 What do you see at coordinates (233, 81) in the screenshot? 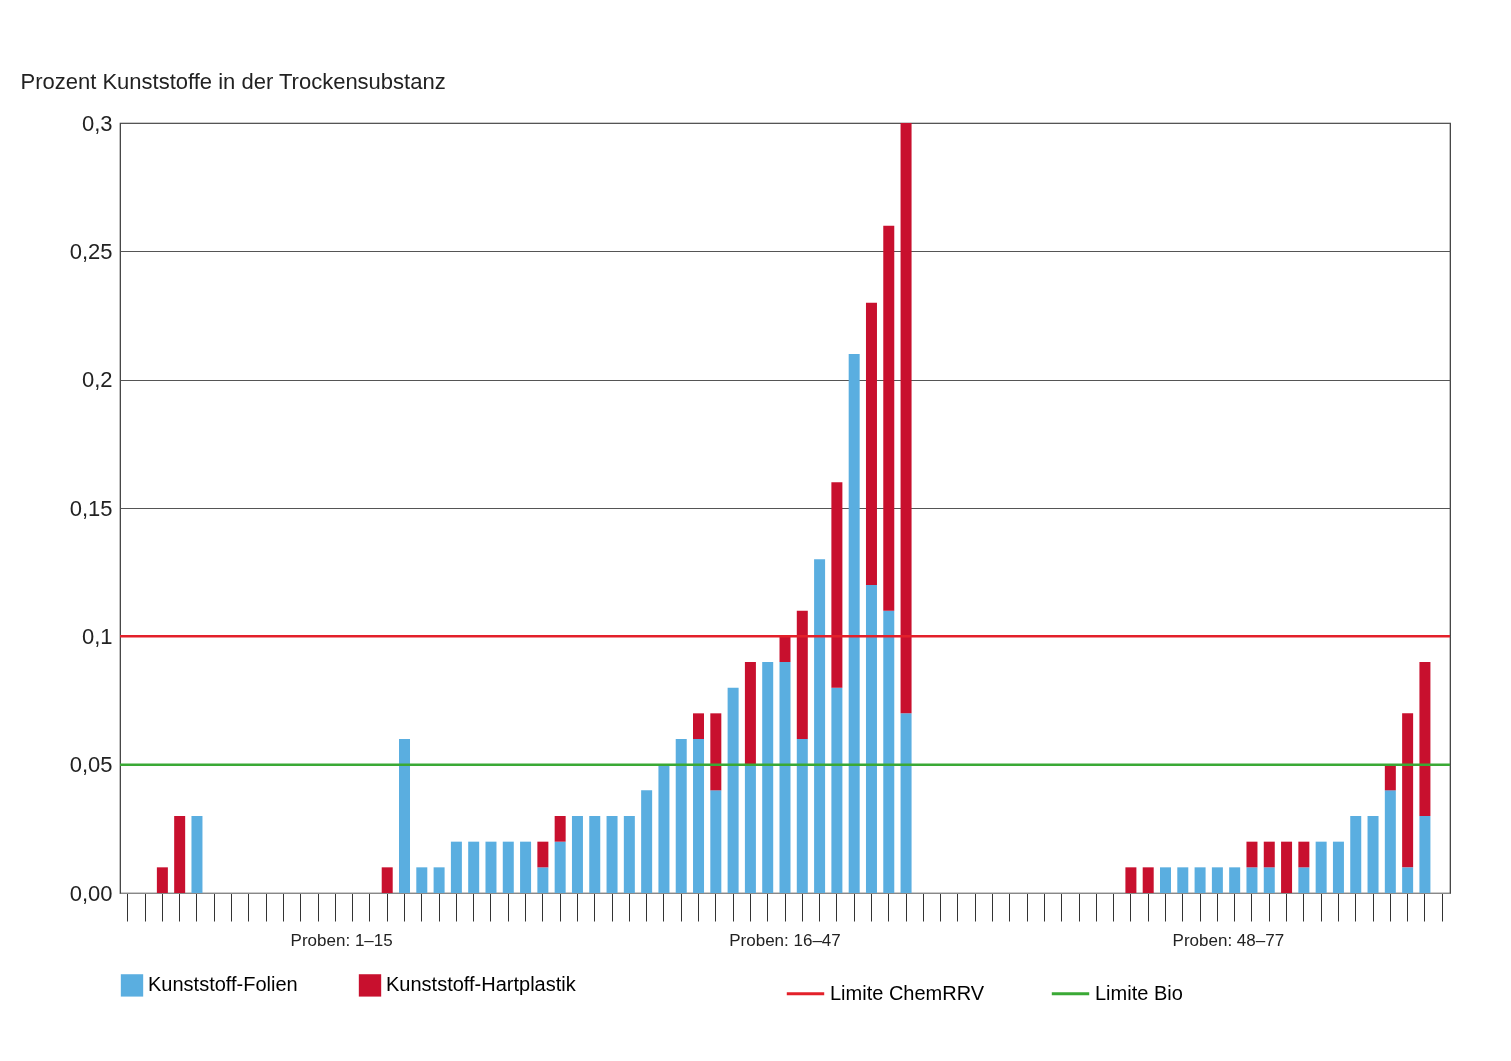
I see `y-axis-title: Prozent Kunststoffe in der Trockensubstanz` at bounding box center [233, 81].